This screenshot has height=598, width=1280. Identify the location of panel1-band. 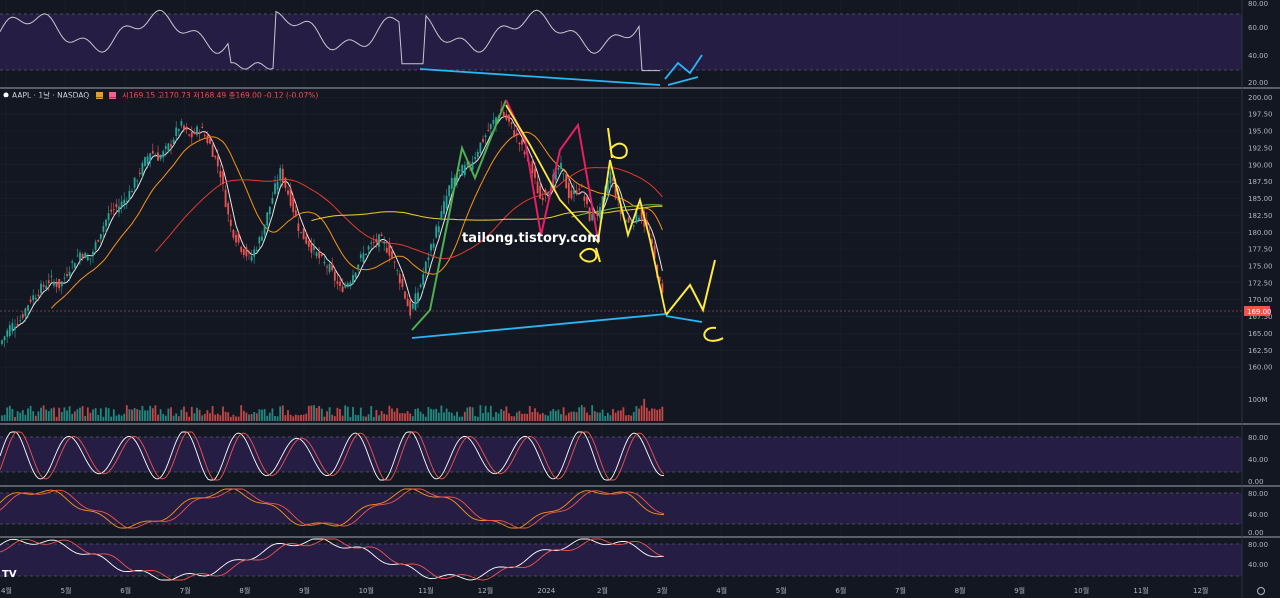
(621, 454).